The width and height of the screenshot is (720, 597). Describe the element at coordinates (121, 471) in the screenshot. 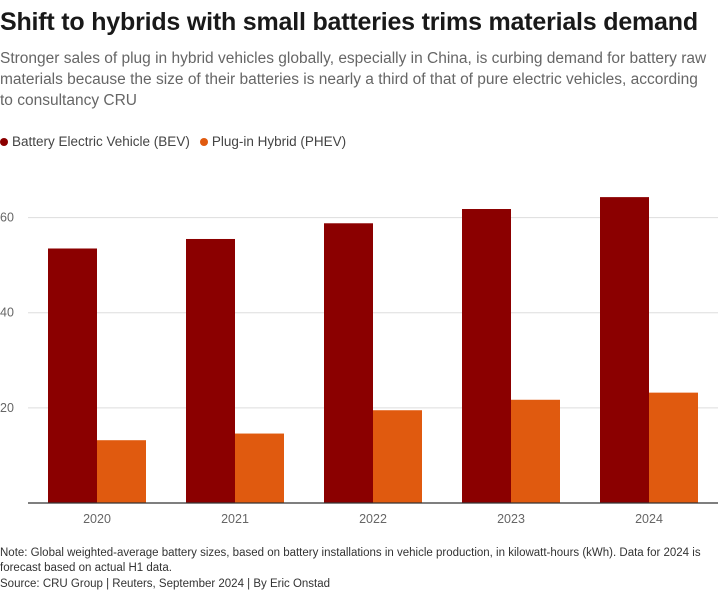

I see `bar-phev-2020` at that location.